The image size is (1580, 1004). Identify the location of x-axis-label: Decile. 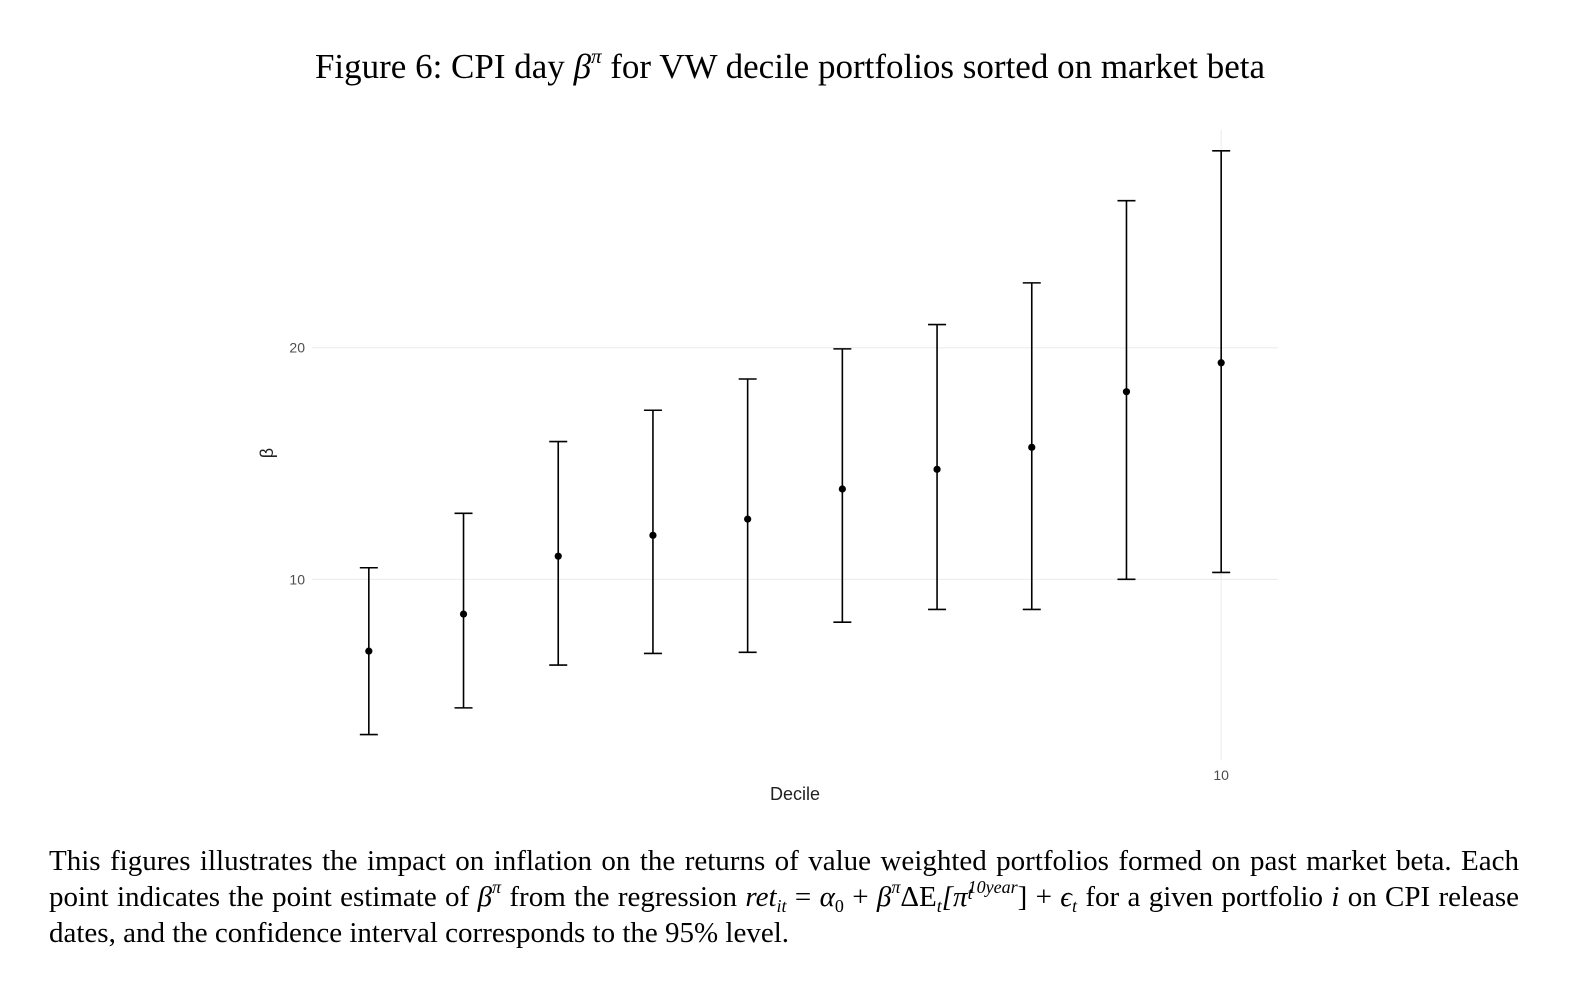
(795, 794).